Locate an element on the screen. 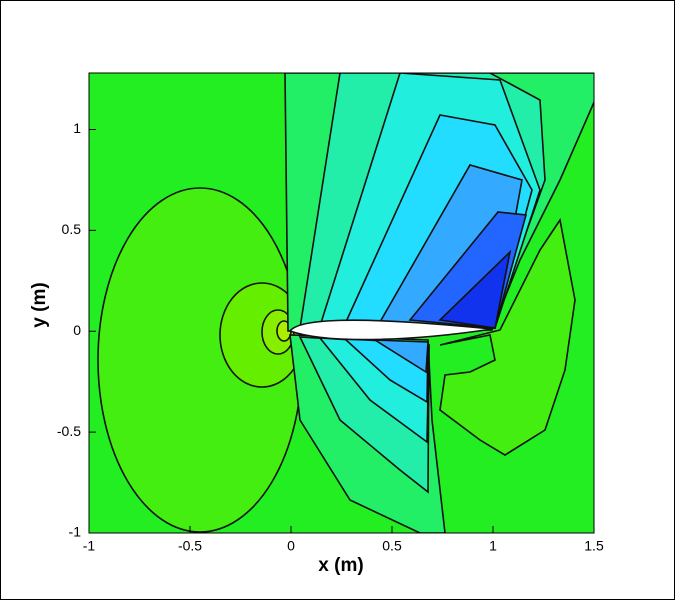 This screenshot has height=600, width=675. airfoil is located at coordinates (390, 330).